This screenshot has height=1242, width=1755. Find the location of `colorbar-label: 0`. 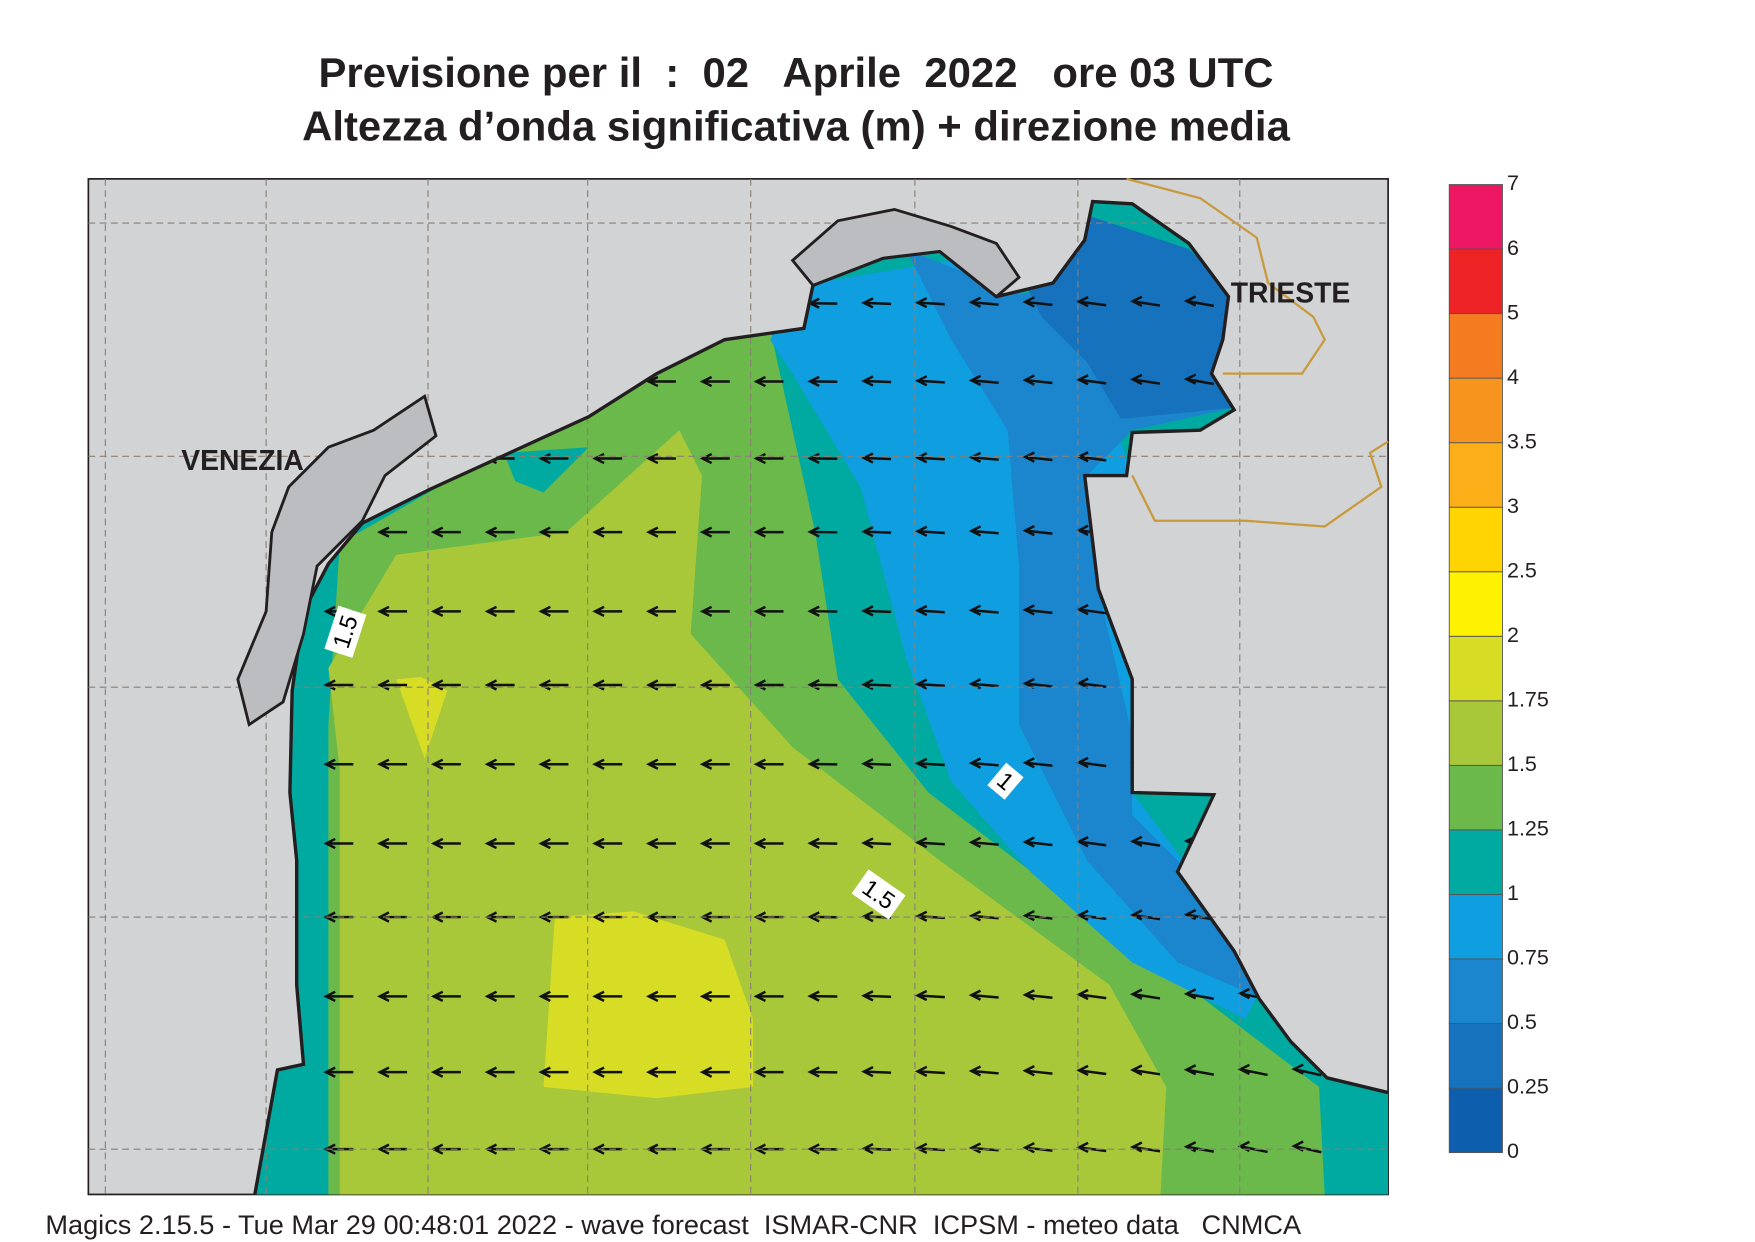

colorbar-label: 0 is located at coordinates (1513, 1151).